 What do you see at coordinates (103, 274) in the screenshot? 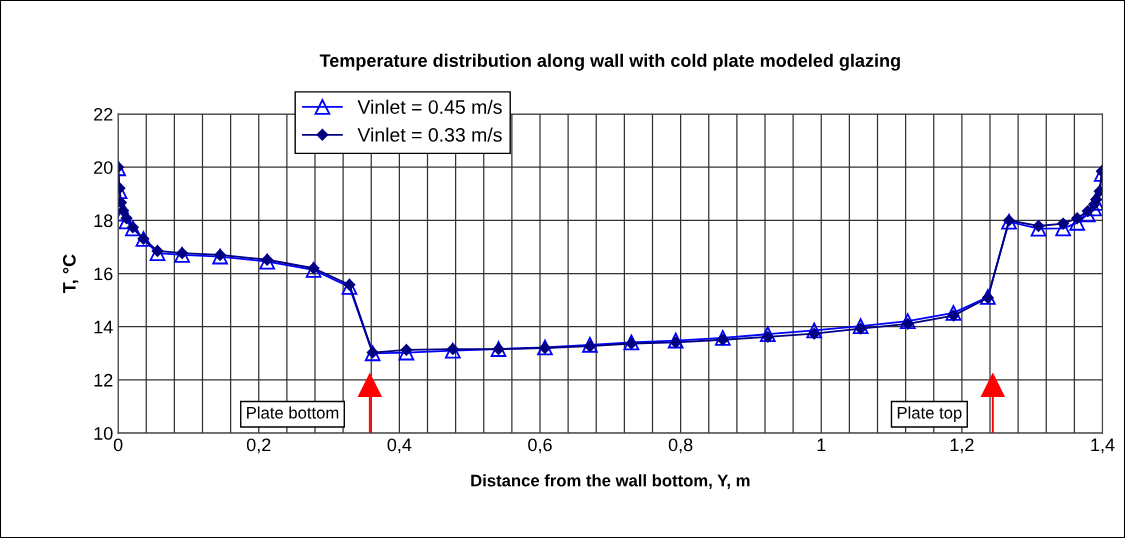
I see `y-tick-label: 16` at bounding box center [103, 274].